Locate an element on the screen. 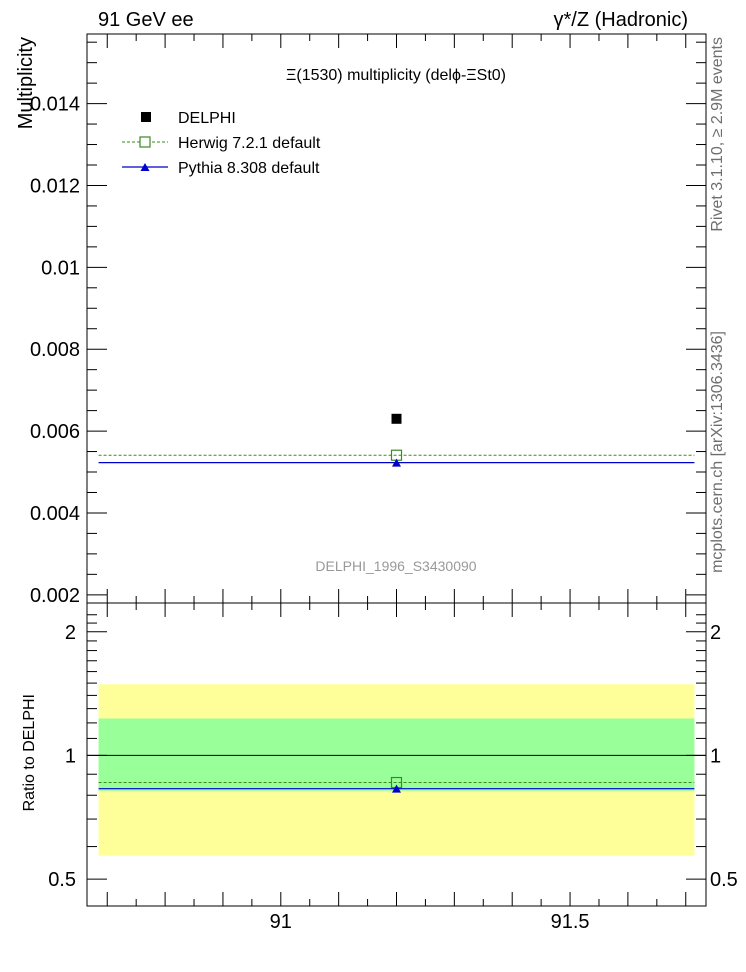  header-right: γ*/Z (Hadronic) is located at coordinates (621, 20).